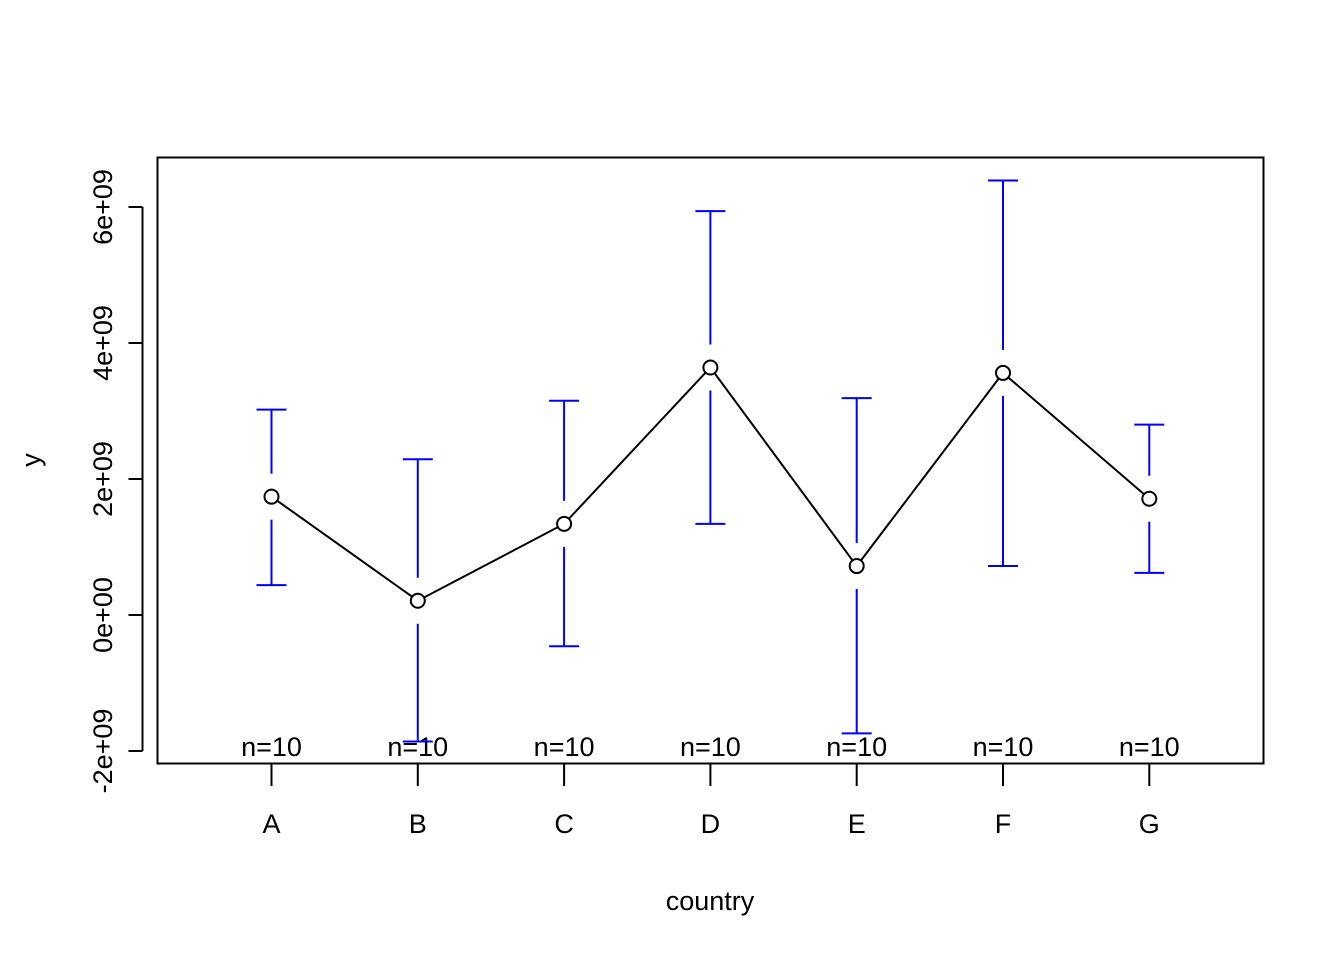  I want to click on y-tick-label: -2e+09, so click(103, 751).